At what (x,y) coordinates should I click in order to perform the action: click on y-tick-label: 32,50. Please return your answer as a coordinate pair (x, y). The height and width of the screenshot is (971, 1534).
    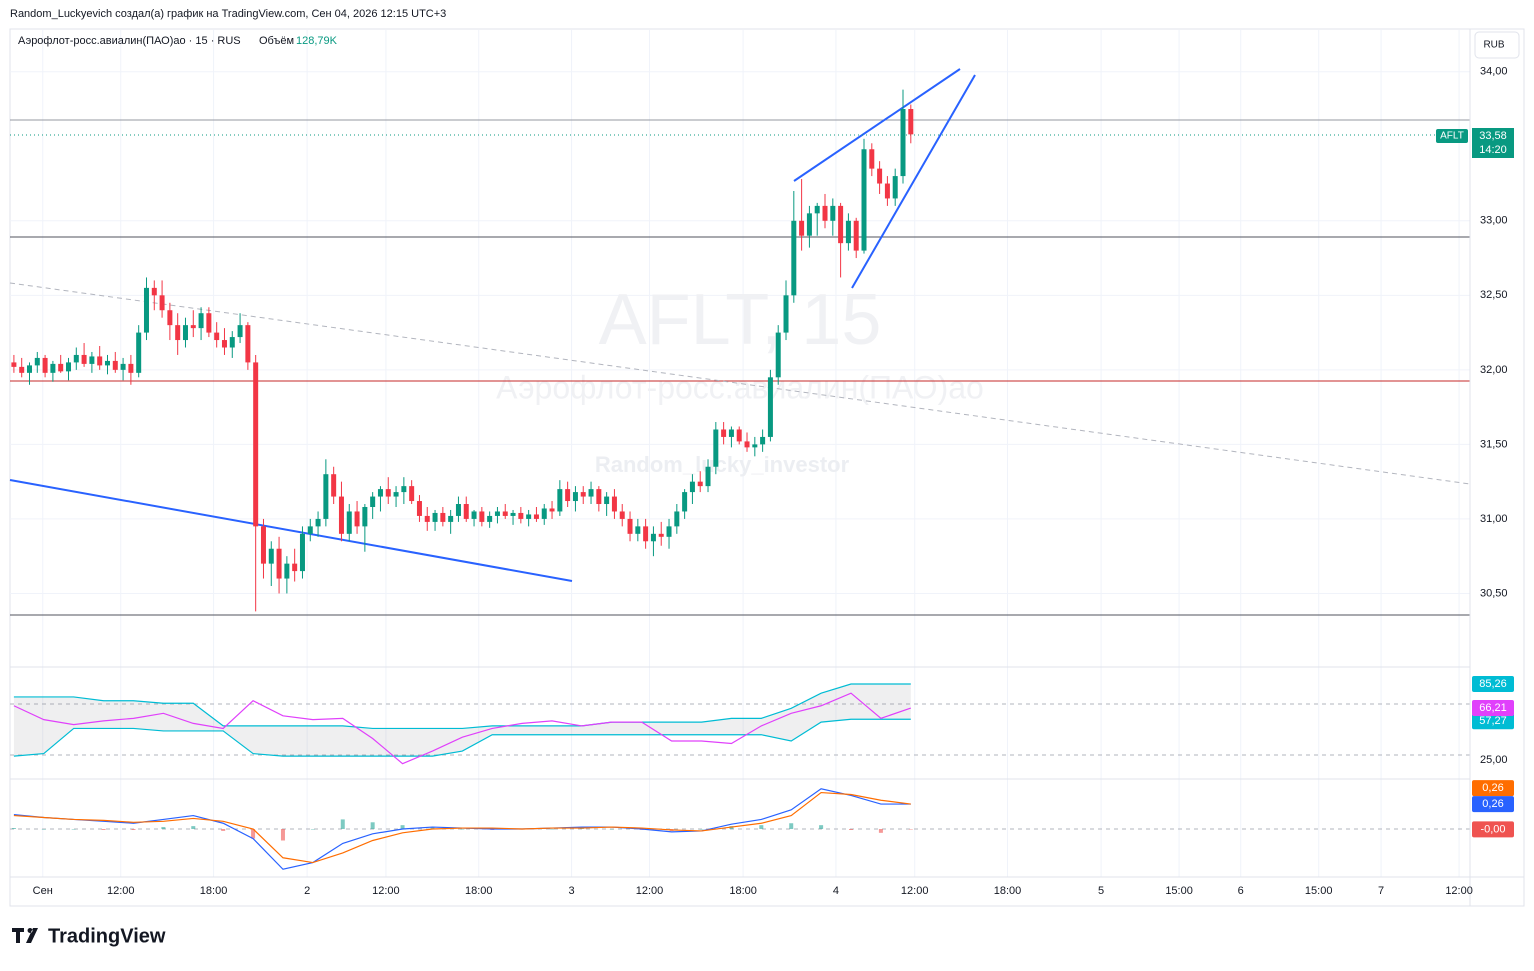
    Looking at the image, I should click on (1494, 295).